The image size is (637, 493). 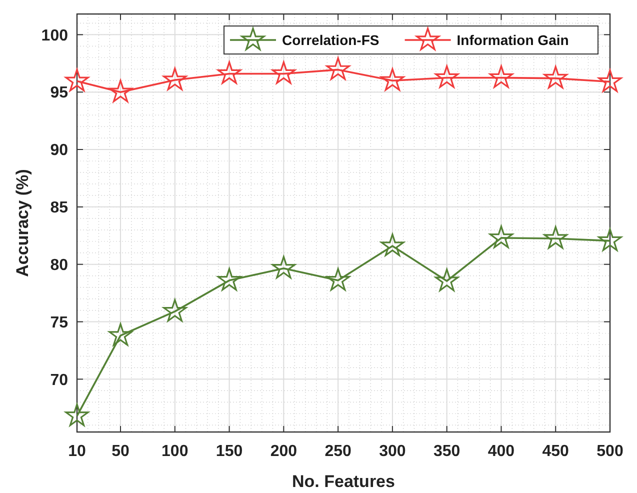 I want to click on y-tick-label: 95, so click(x=59, y=93).